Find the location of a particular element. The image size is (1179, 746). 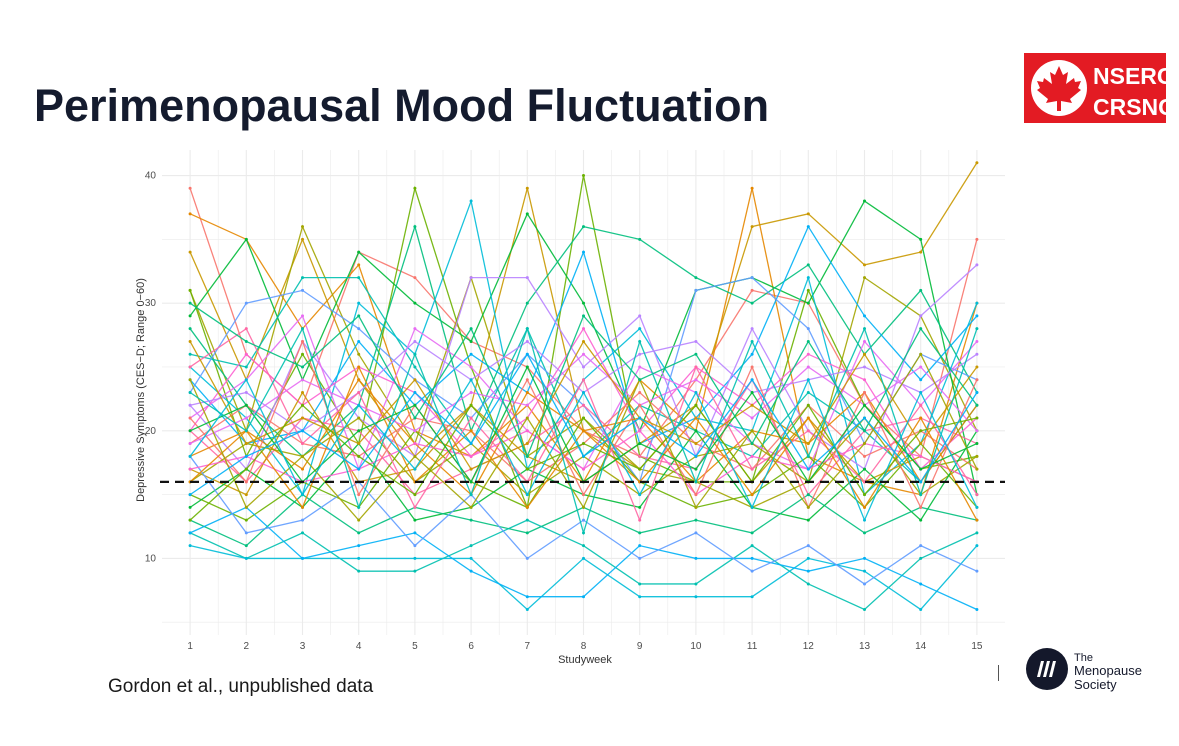

y-tick-label: 40 is located at coordinates (151, 176).